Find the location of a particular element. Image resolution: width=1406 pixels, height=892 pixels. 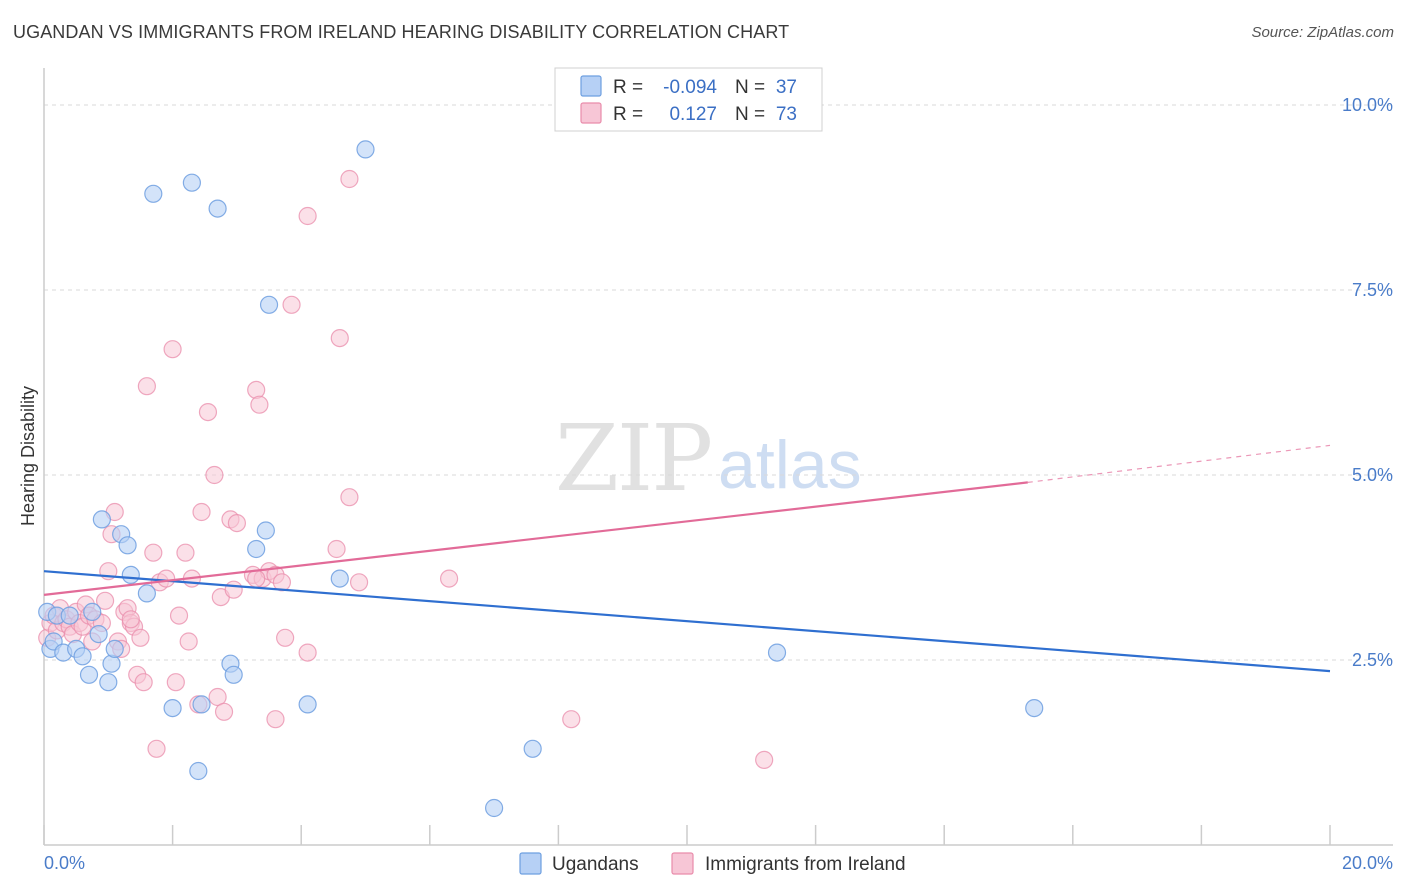

ireland-trend-line-extension is located at coordinates (1179, 463).